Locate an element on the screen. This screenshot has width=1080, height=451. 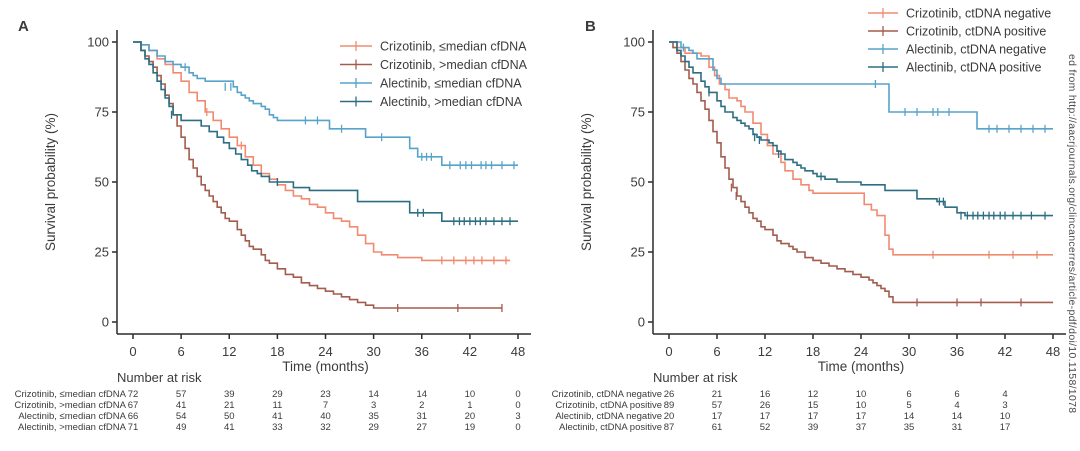
y-tick-label: 25 is located at coordinates (102, 252).